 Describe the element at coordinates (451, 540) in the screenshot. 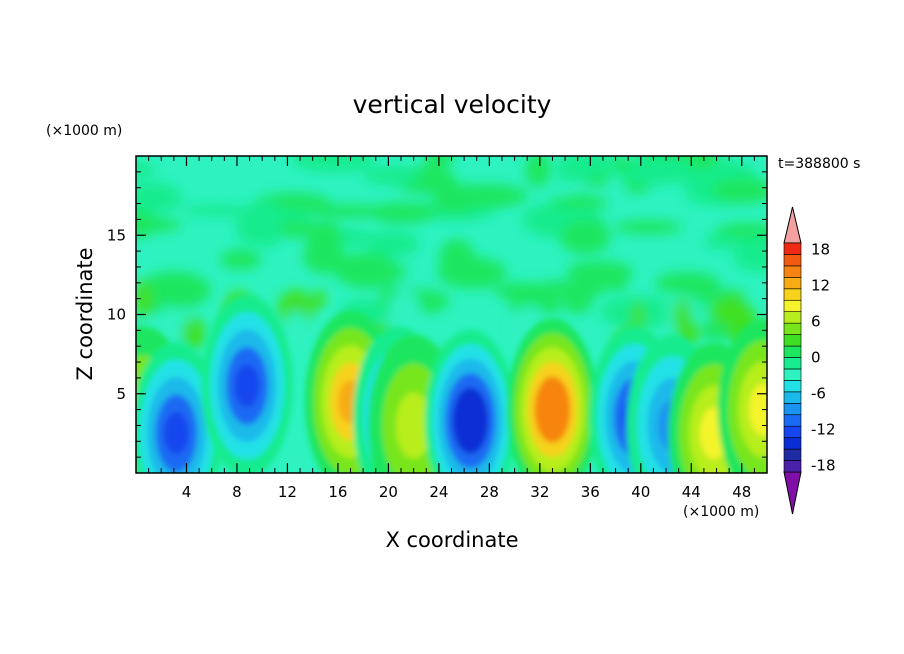

I see `x-axis-label: X coordinate` at that location.